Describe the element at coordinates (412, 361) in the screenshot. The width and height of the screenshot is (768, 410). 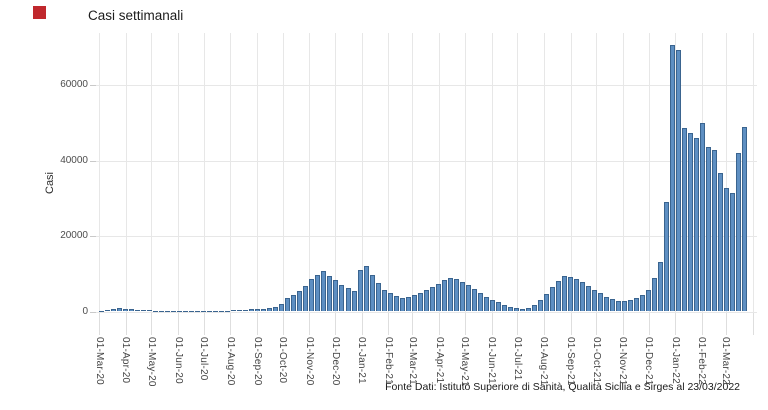
I see `x-axis-tick-label: 01-Mar-21` at that location.